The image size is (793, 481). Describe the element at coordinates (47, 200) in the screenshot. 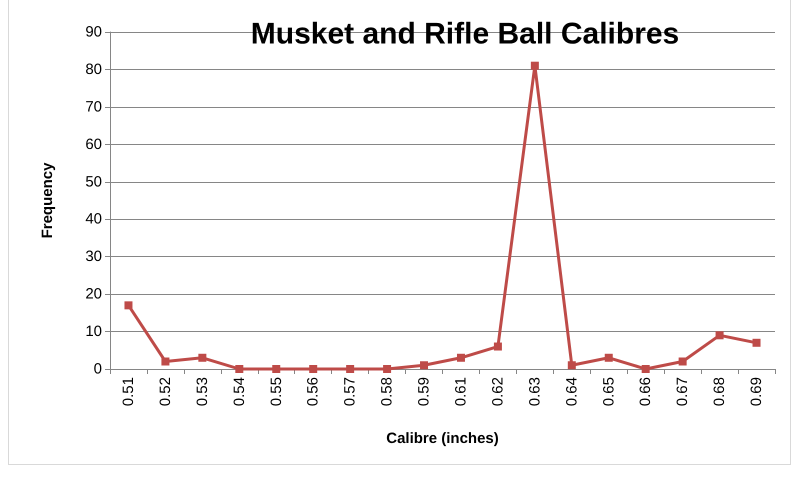

I see `y-axis-title: Frequency` at that location.